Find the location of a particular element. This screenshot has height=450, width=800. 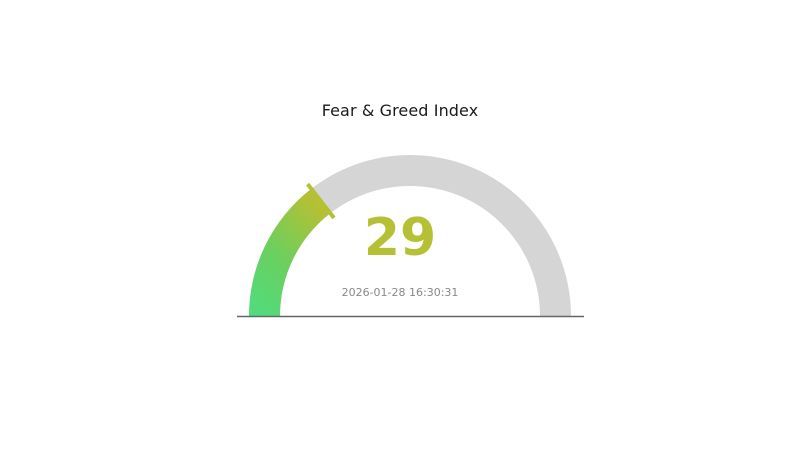

gauge-timestamp-text: 2026-01-28 16:30:31 is located at coordinates (400, 292).